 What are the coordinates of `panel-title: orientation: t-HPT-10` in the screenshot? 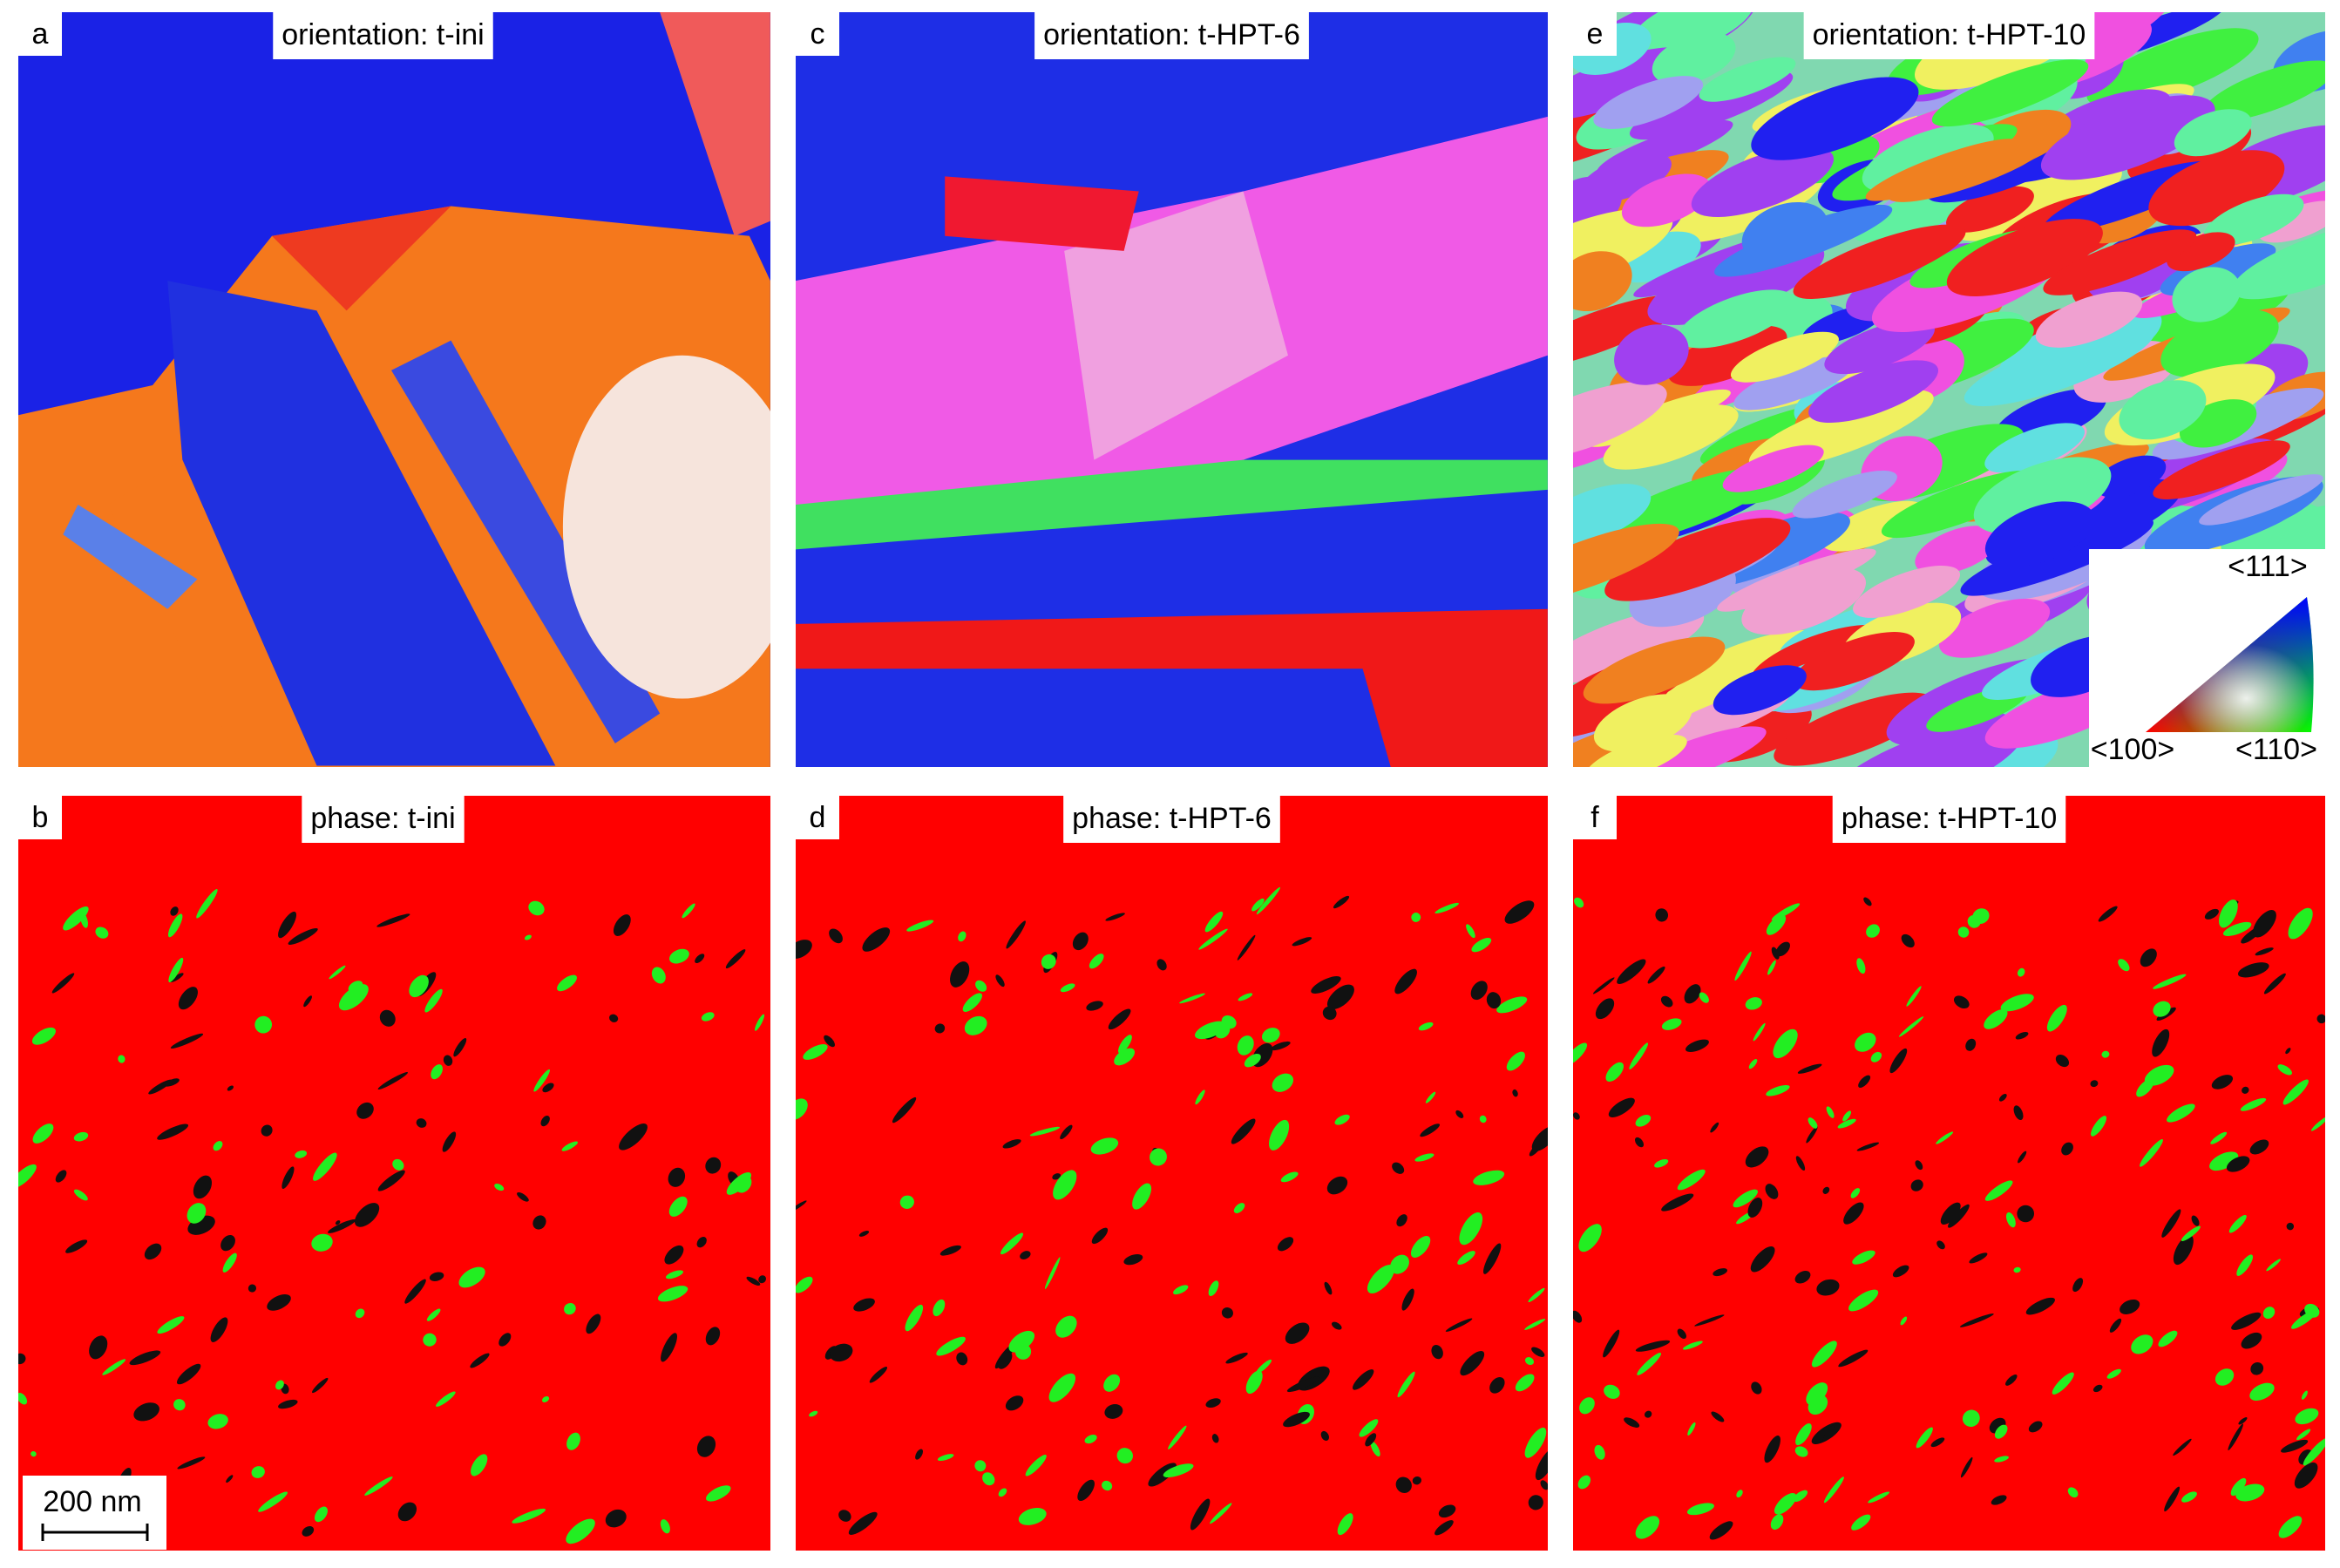 It's located at (1949, 34).